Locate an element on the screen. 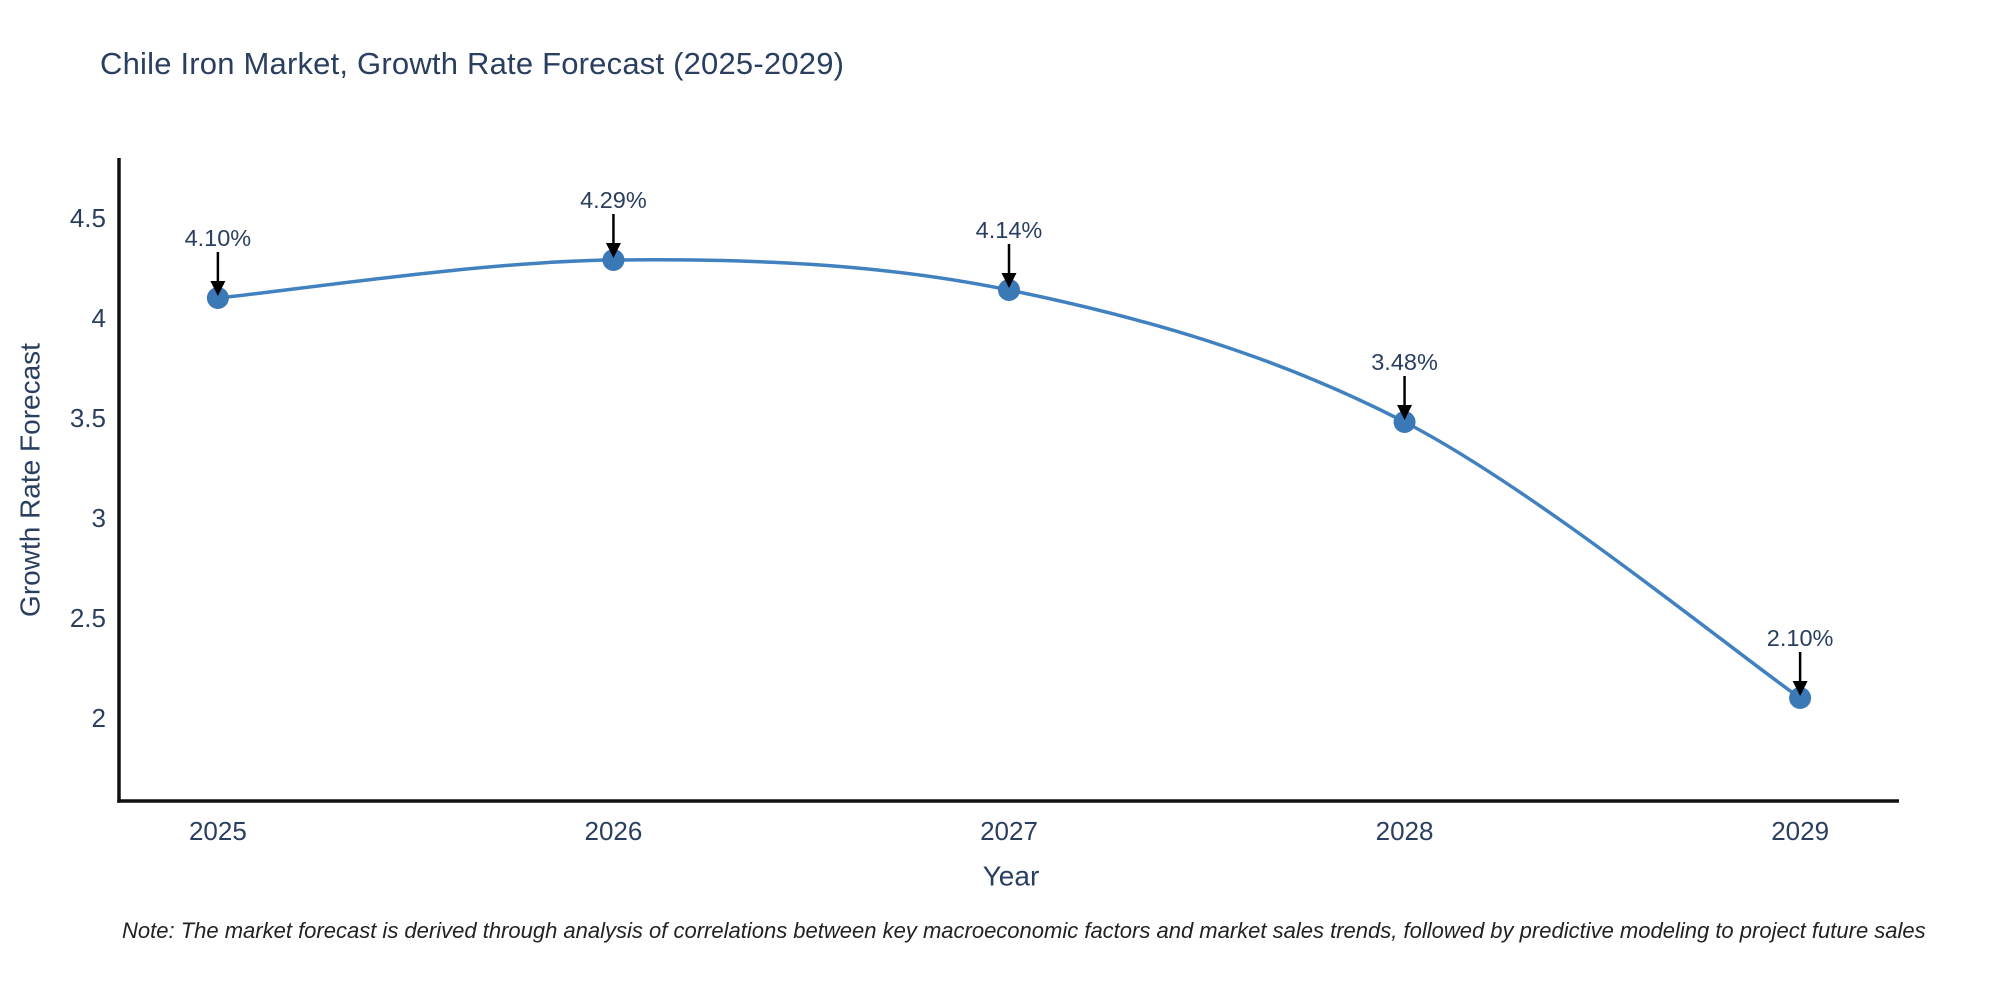  x-tick-label: 2028 is located at coordinates (1405, 831).